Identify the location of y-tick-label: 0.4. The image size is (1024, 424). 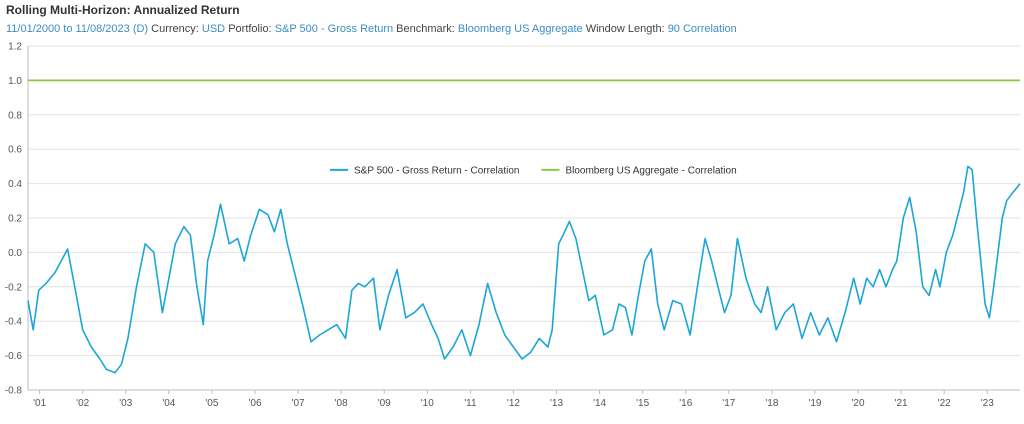
(15, 184).